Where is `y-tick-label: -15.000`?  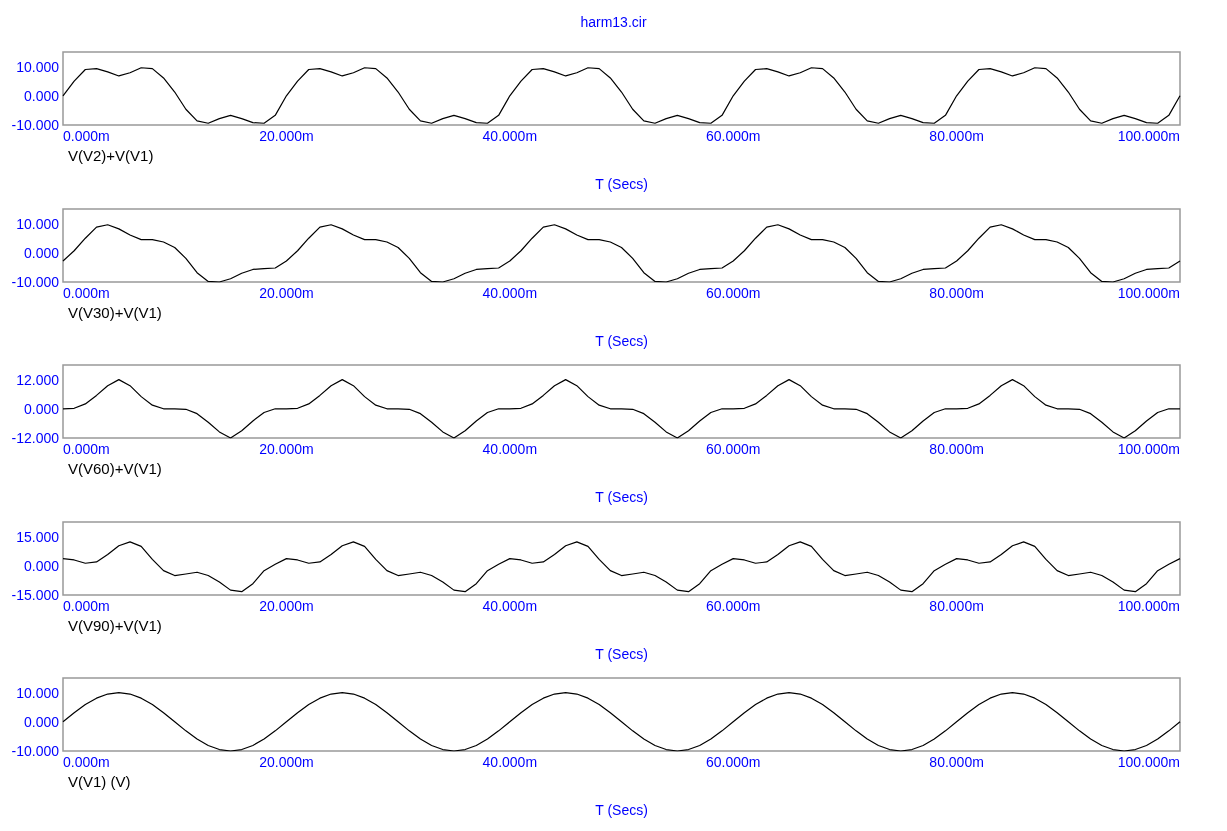
y-tick-label: -15.000 is located at coordinates (35, 594).